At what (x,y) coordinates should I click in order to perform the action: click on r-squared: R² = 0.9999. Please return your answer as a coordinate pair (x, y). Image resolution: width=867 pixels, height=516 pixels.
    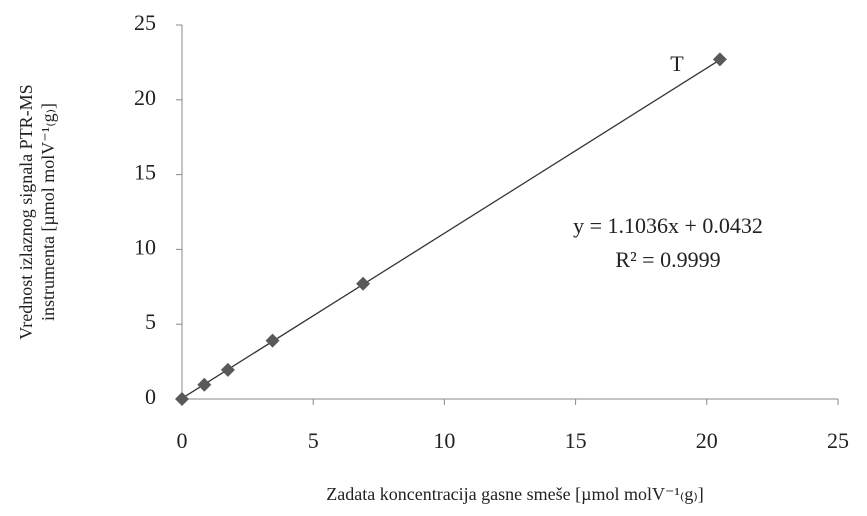
    Looking at the image, I should click on (667, 259).